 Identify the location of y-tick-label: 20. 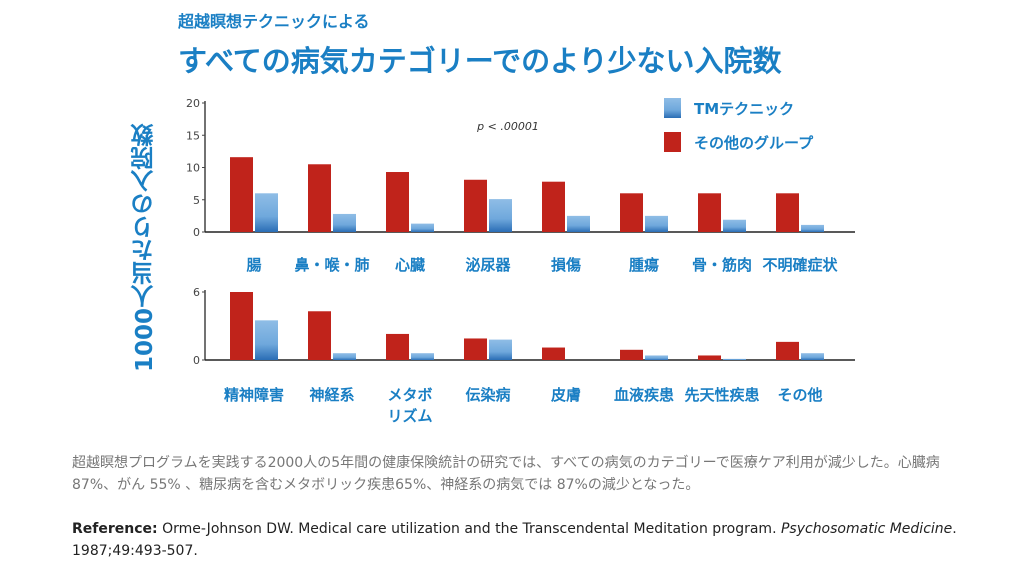
(193, 103).